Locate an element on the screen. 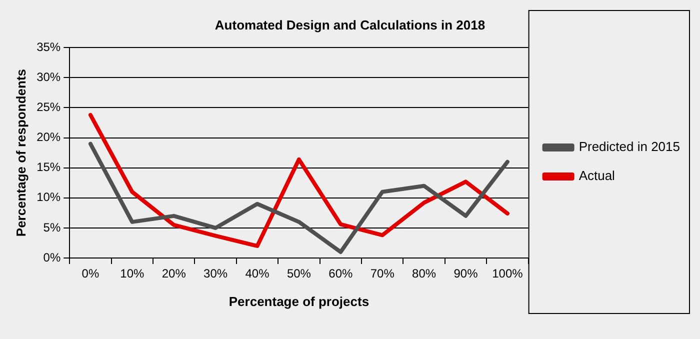 Image resolution: width=700 pixels, height=339 pixels. legend-label: Predicted in 2015 is located at coordinates (629, 146).